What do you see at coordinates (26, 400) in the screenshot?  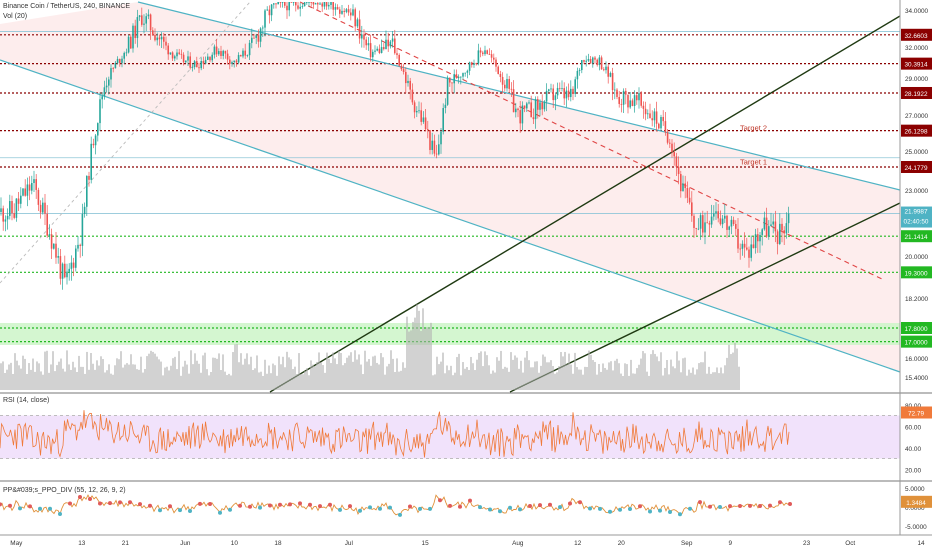 I see `rsi-indicator-title: RSI (14, close)` at bounding box center [26, 400].